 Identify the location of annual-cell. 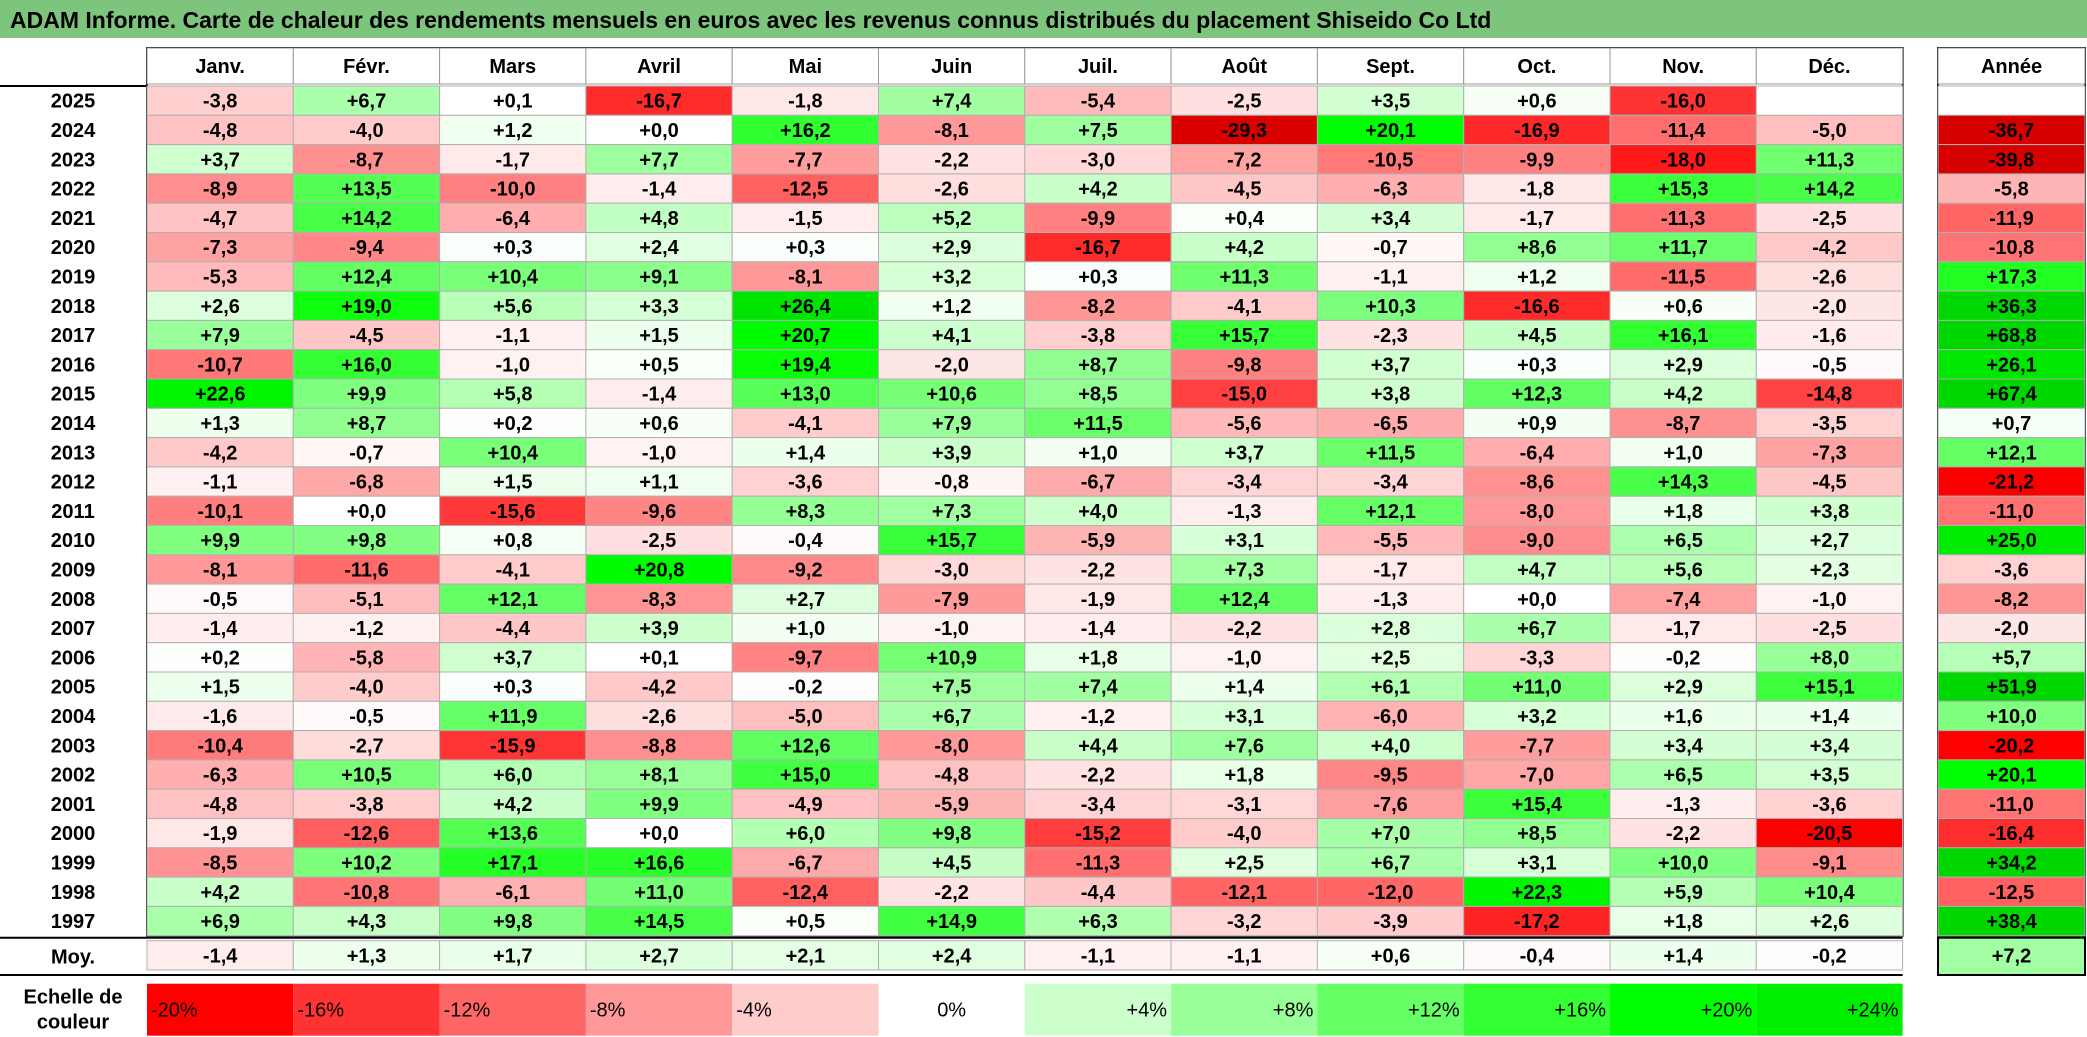
(2011, 100).